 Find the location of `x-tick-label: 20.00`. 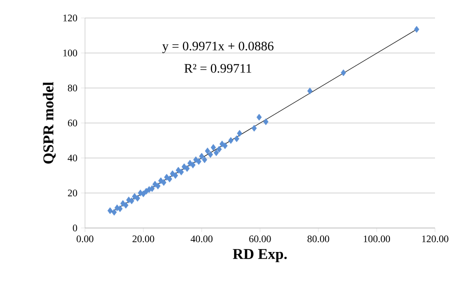

x-tick-label: 20.00 is located at coordinates (143, 239).